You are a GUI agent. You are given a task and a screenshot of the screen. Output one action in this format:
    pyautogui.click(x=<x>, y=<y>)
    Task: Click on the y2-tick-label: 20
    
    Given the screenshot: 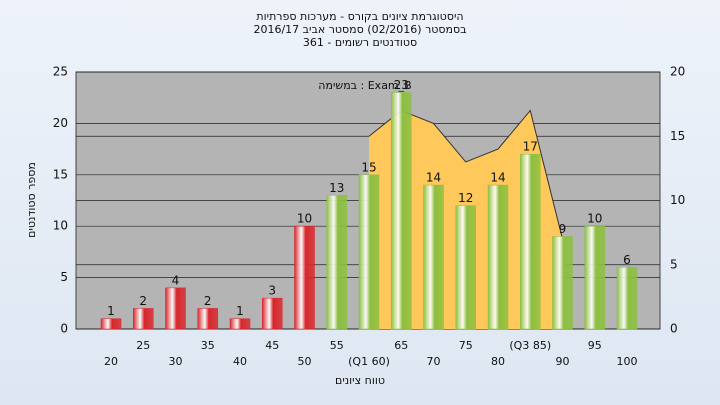 What is the action you would take?
    pyautogui.click(x=677, y=72)
    